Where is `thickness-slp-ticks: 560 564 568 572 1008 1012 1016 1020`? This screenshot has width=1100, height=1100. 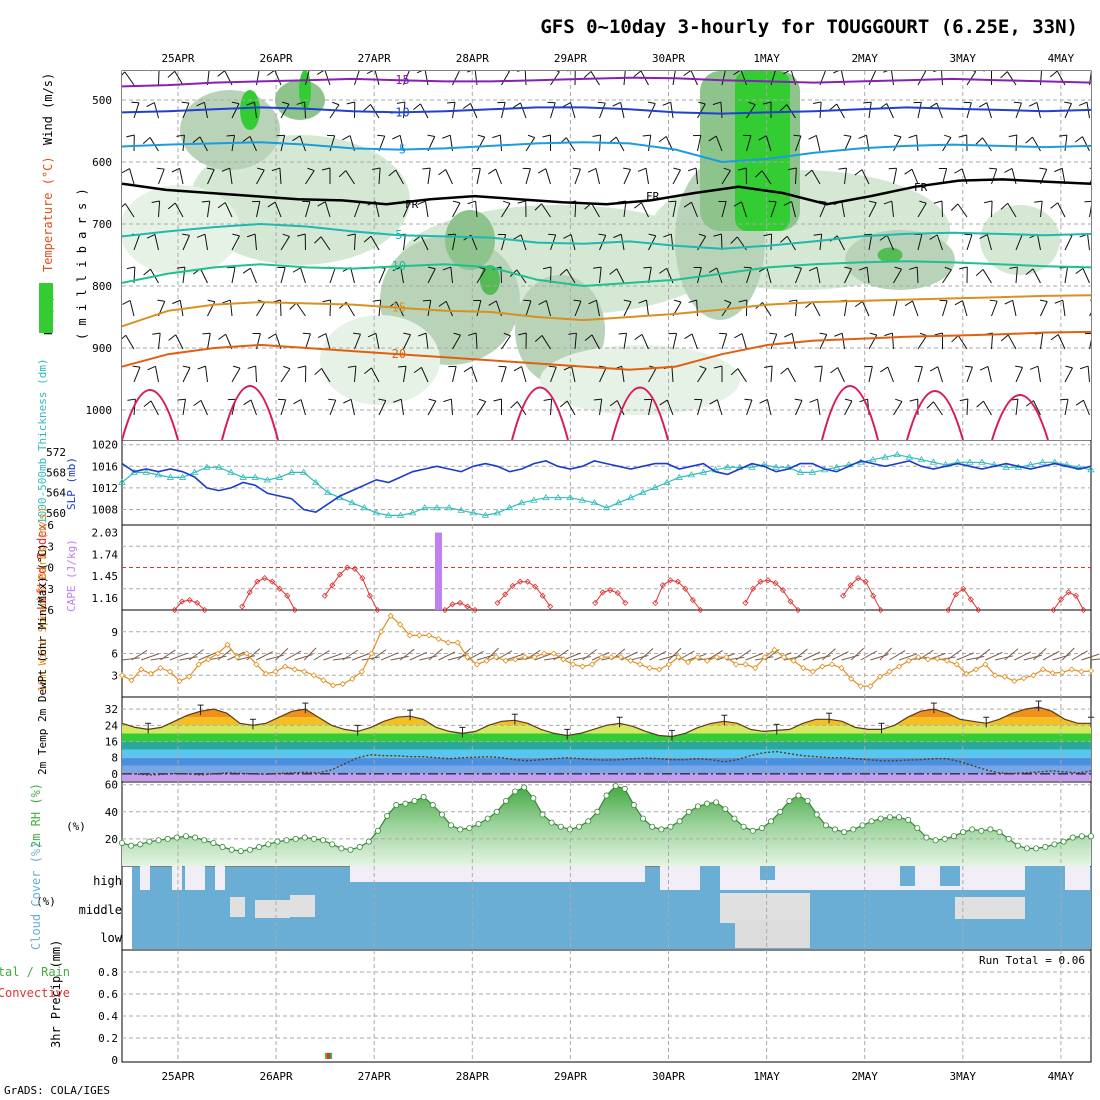 thickness-slp-ticks: 560 564 568 572 1008 1012 1016 1020 is located at coordinates (82, 479).